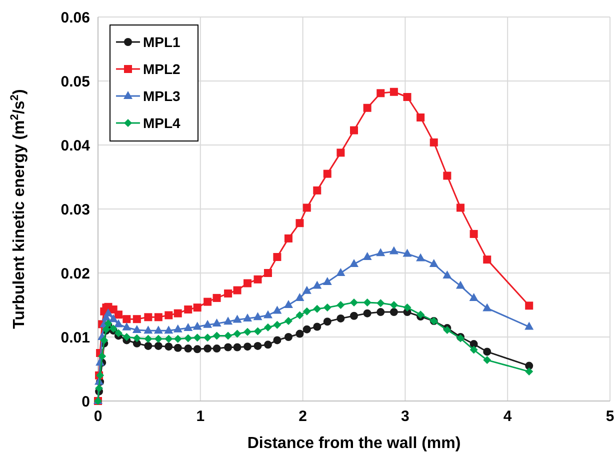 Image resolution: width=615 pixels, height=456 pixels. Describe the element at coordinates (75, 17) in the screenshot. I see `y-tick-label: 0.06` at that location.